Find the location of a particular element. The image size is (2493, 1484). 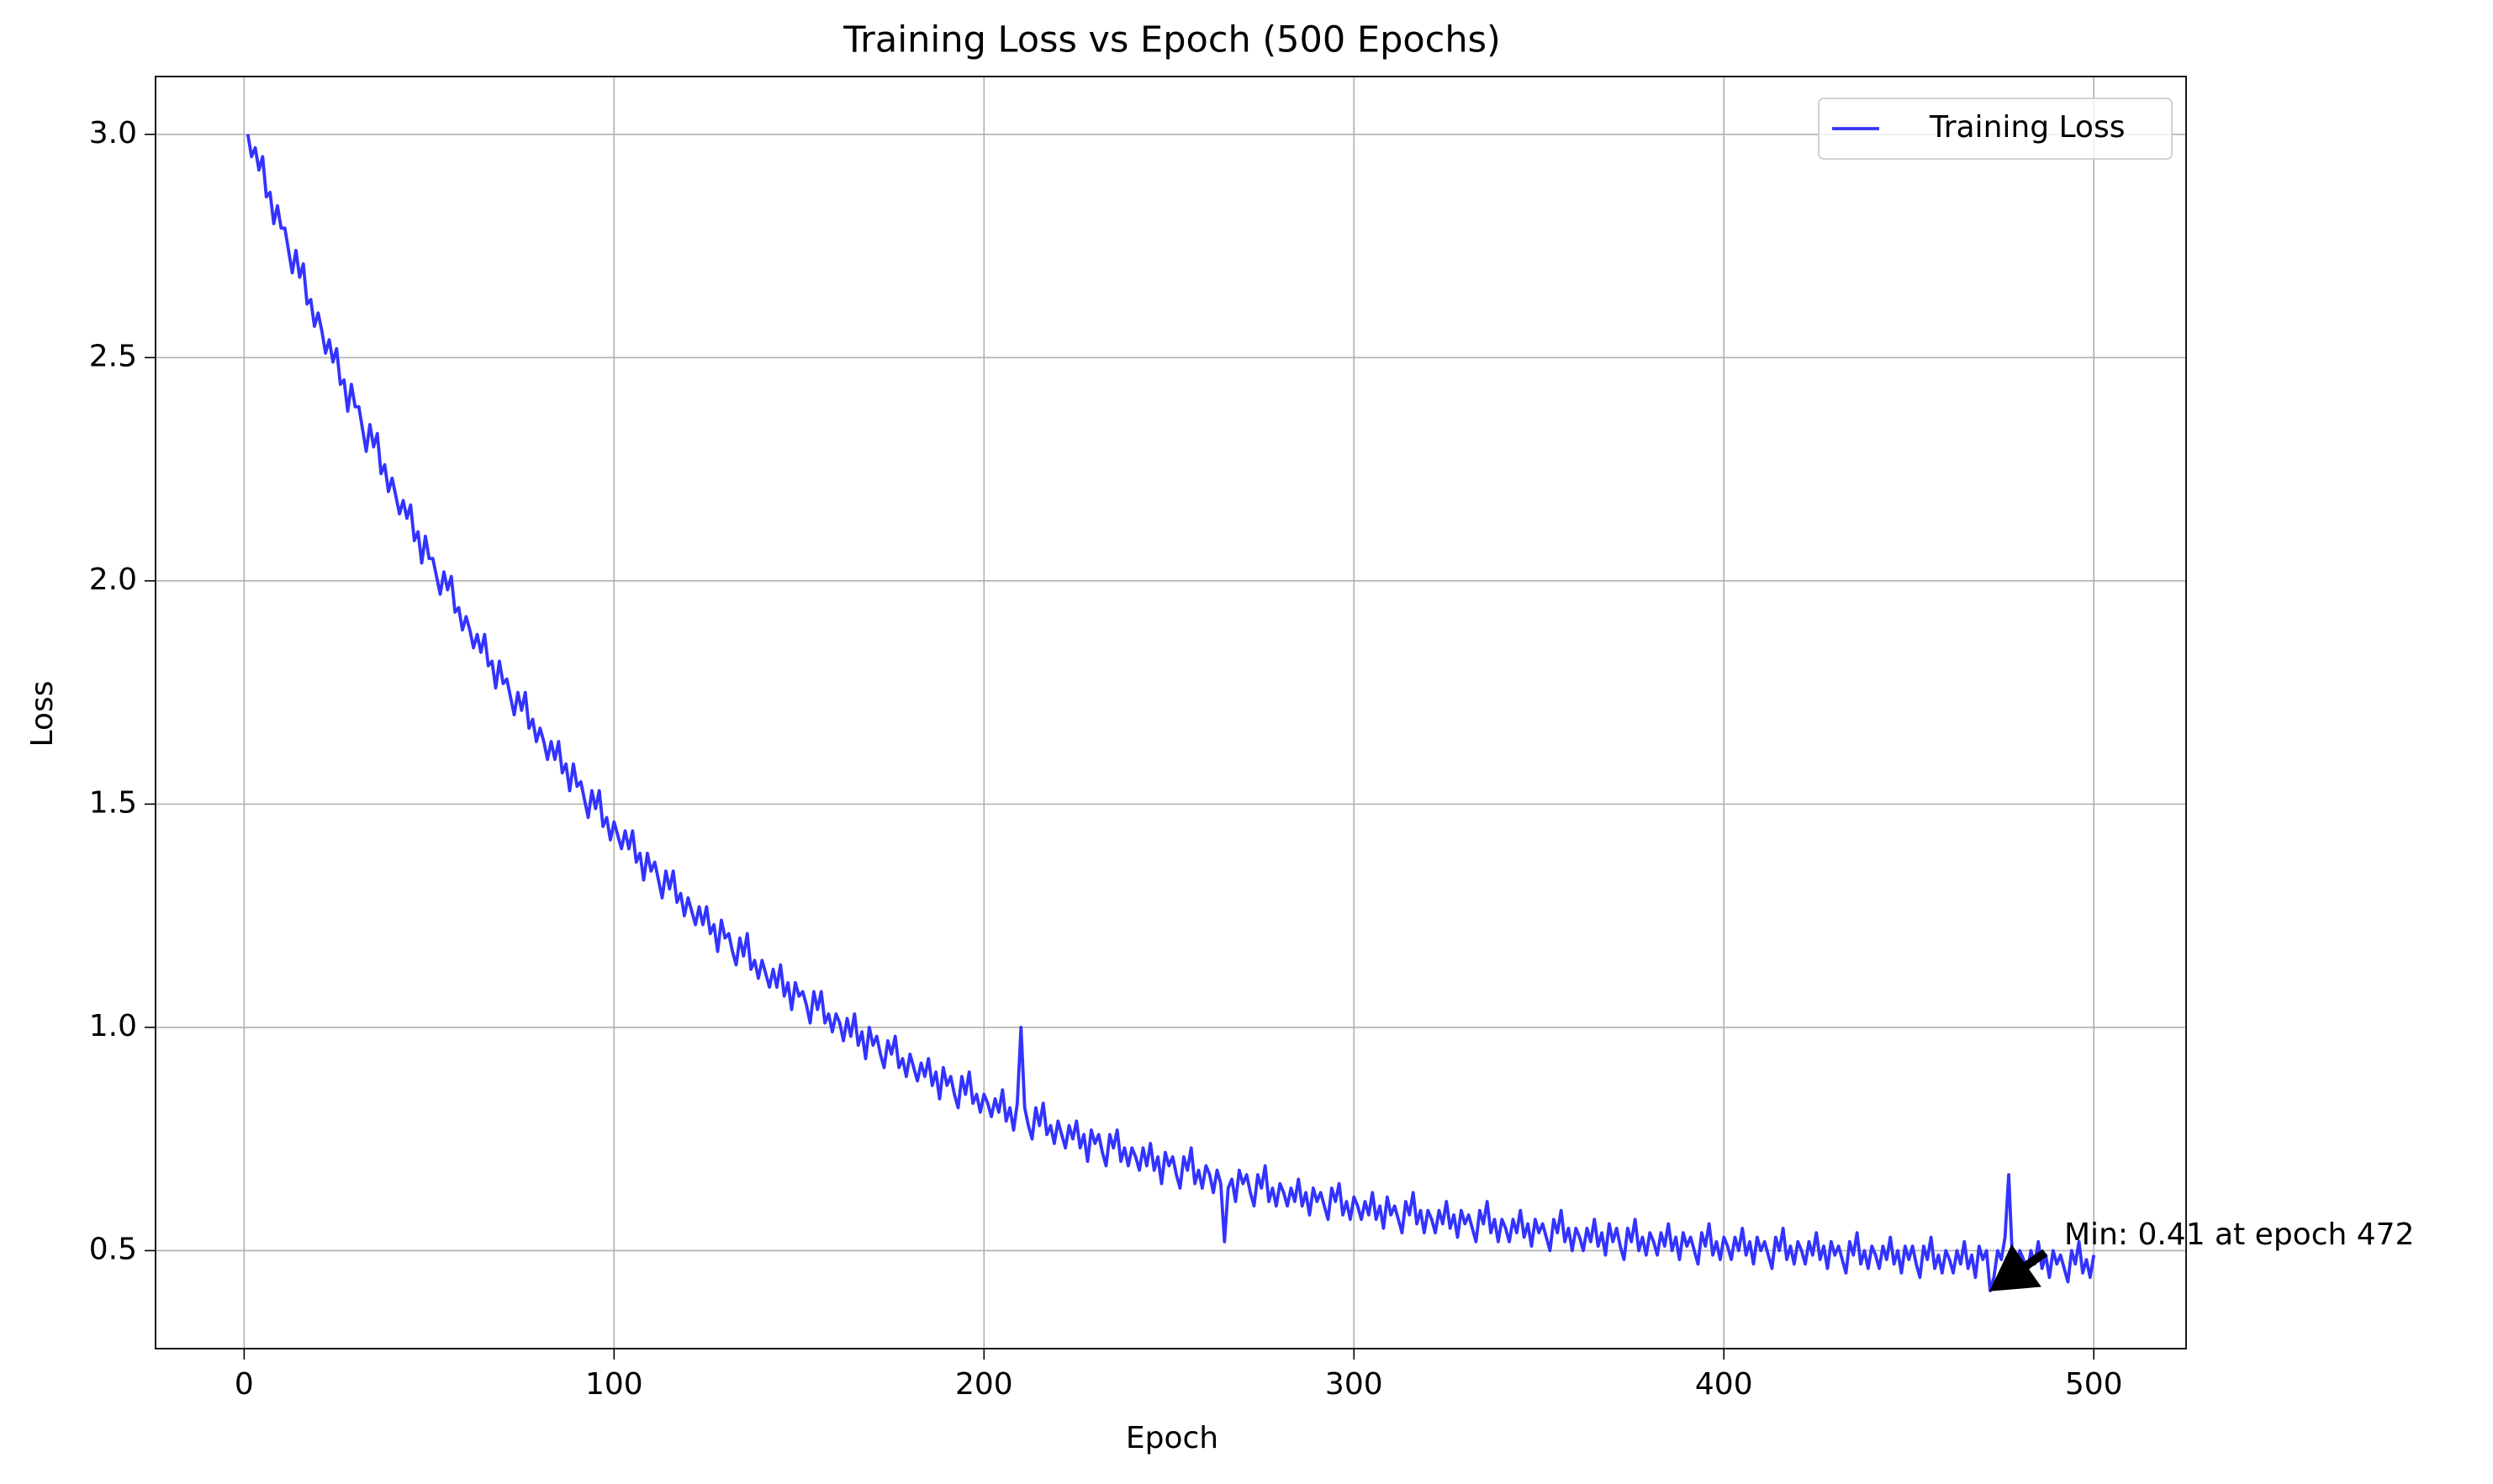

y-tick-label: 1.0 is located at coordinates (113, 1026).